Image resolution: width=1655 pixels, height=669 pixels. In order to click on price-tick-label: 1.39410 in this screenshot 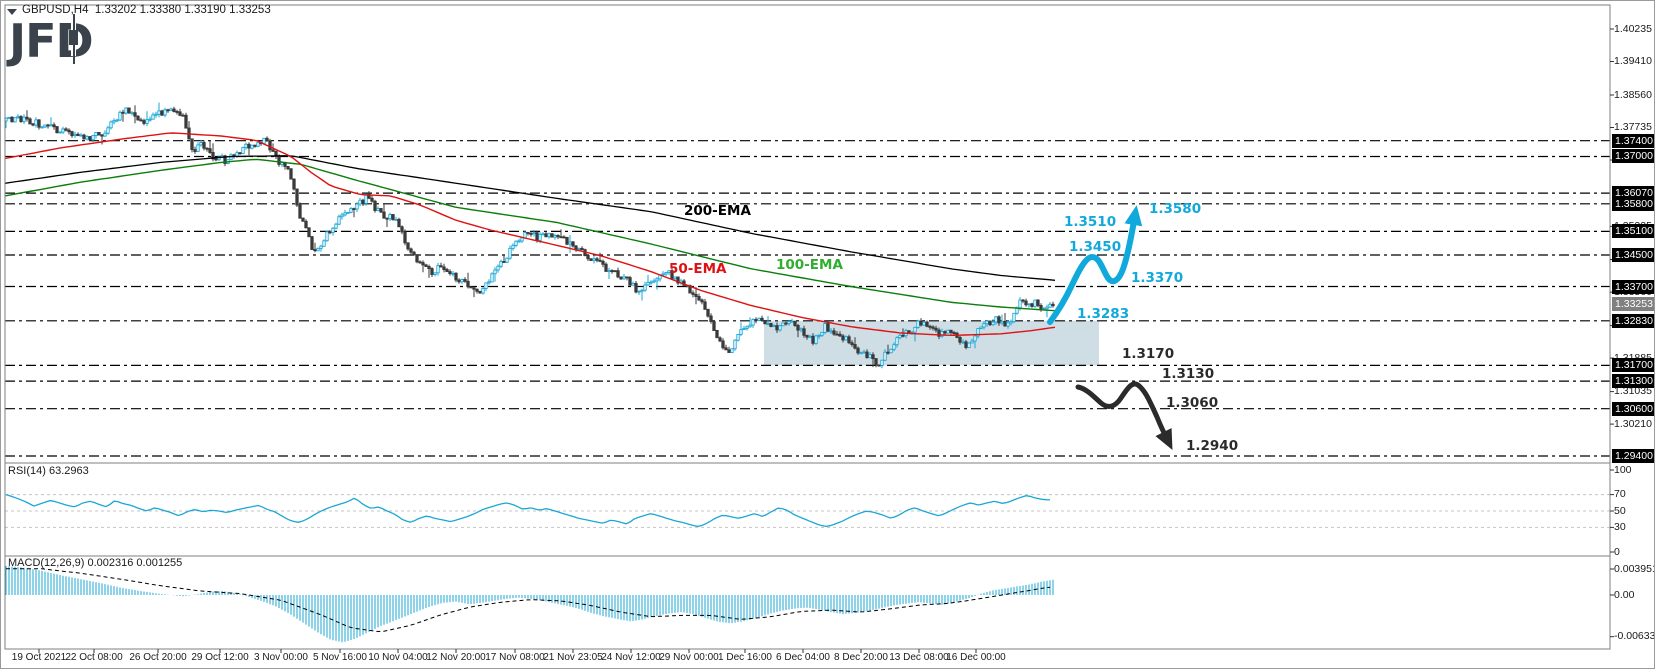, I will do `click(1633, 61)`.